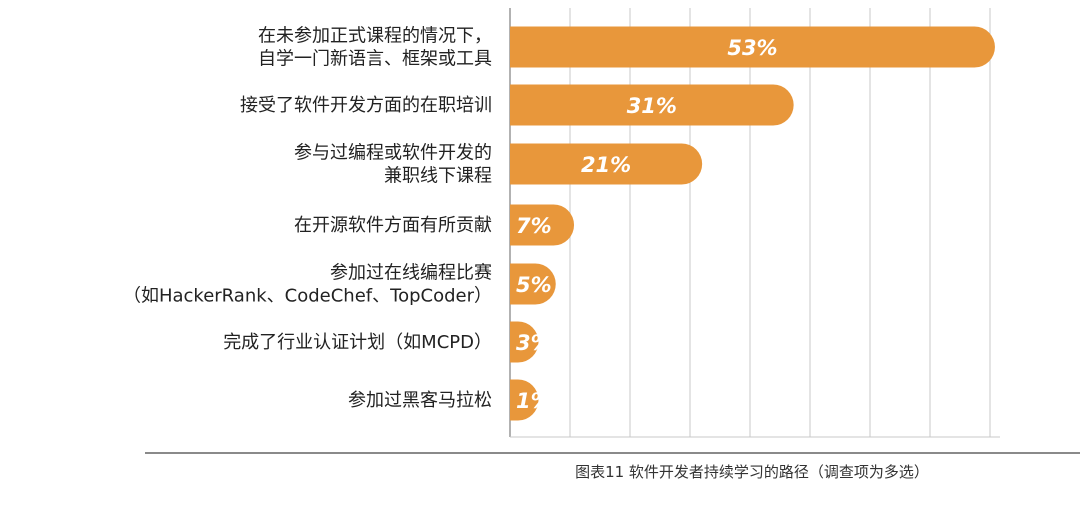 The width and height of the screenshot is (1080, 508). I want to click on category-label: 兼职线下课程, so click(438, 176).